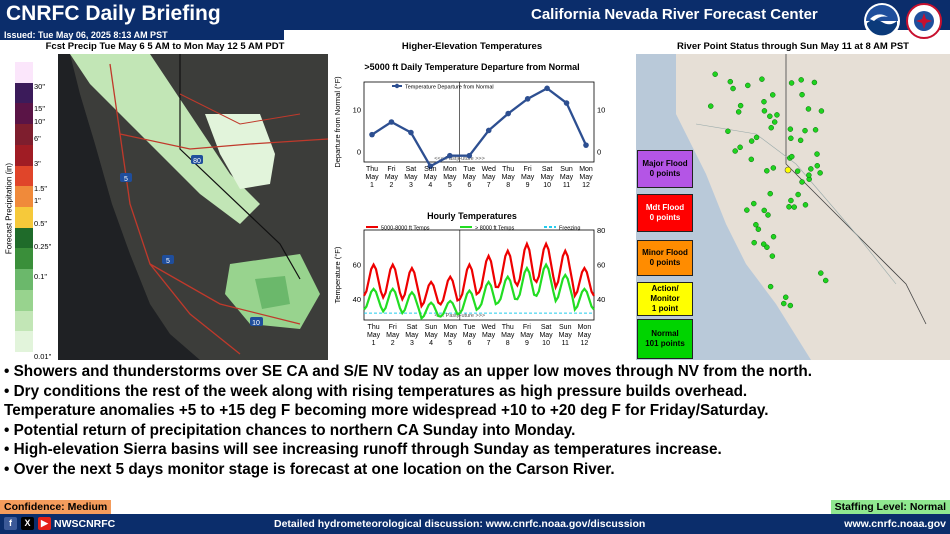 Image resolution: width=950 pixels, height=534 pixels. I want to click on daily-ytick-right: 10, so click(601, 109).